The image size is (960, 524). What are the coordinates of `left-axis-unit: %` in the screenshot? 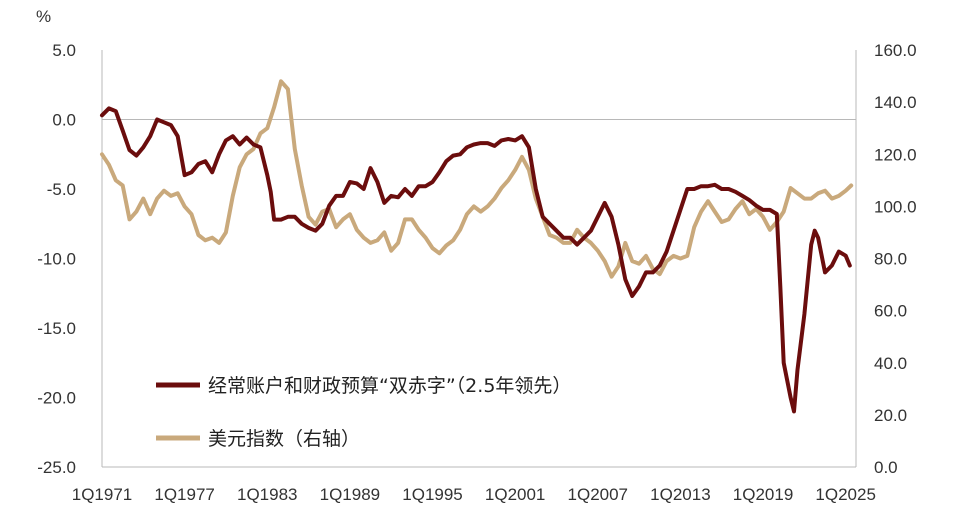 It's located at (43, 16).